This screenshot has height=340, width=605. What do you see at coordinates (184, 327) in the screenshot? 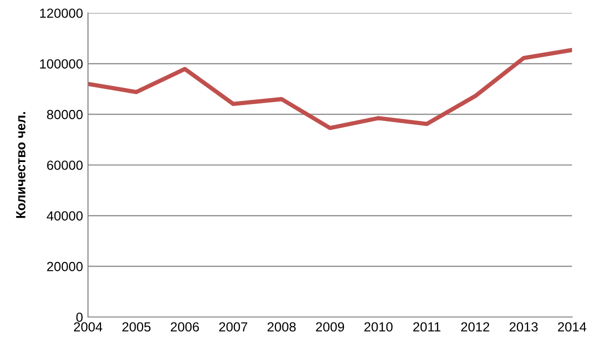
I see `x-tick-label: 2006` at bounding box center [184, 327].